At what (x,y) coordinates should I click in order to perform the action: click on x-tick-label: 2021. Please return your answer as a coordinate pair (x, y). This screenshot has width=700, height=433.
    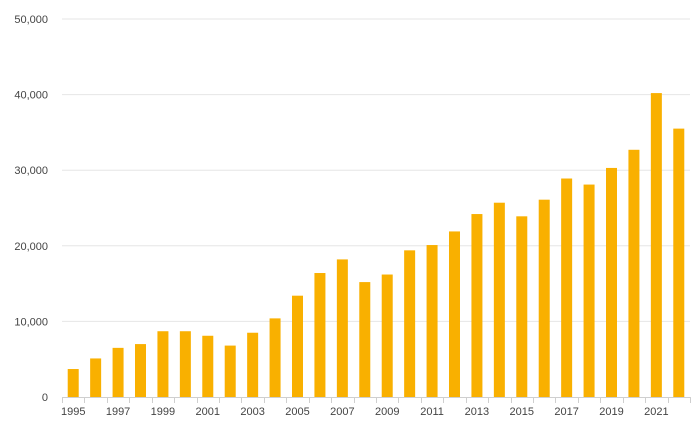
    Looking at the image, I should click on (656, 412).